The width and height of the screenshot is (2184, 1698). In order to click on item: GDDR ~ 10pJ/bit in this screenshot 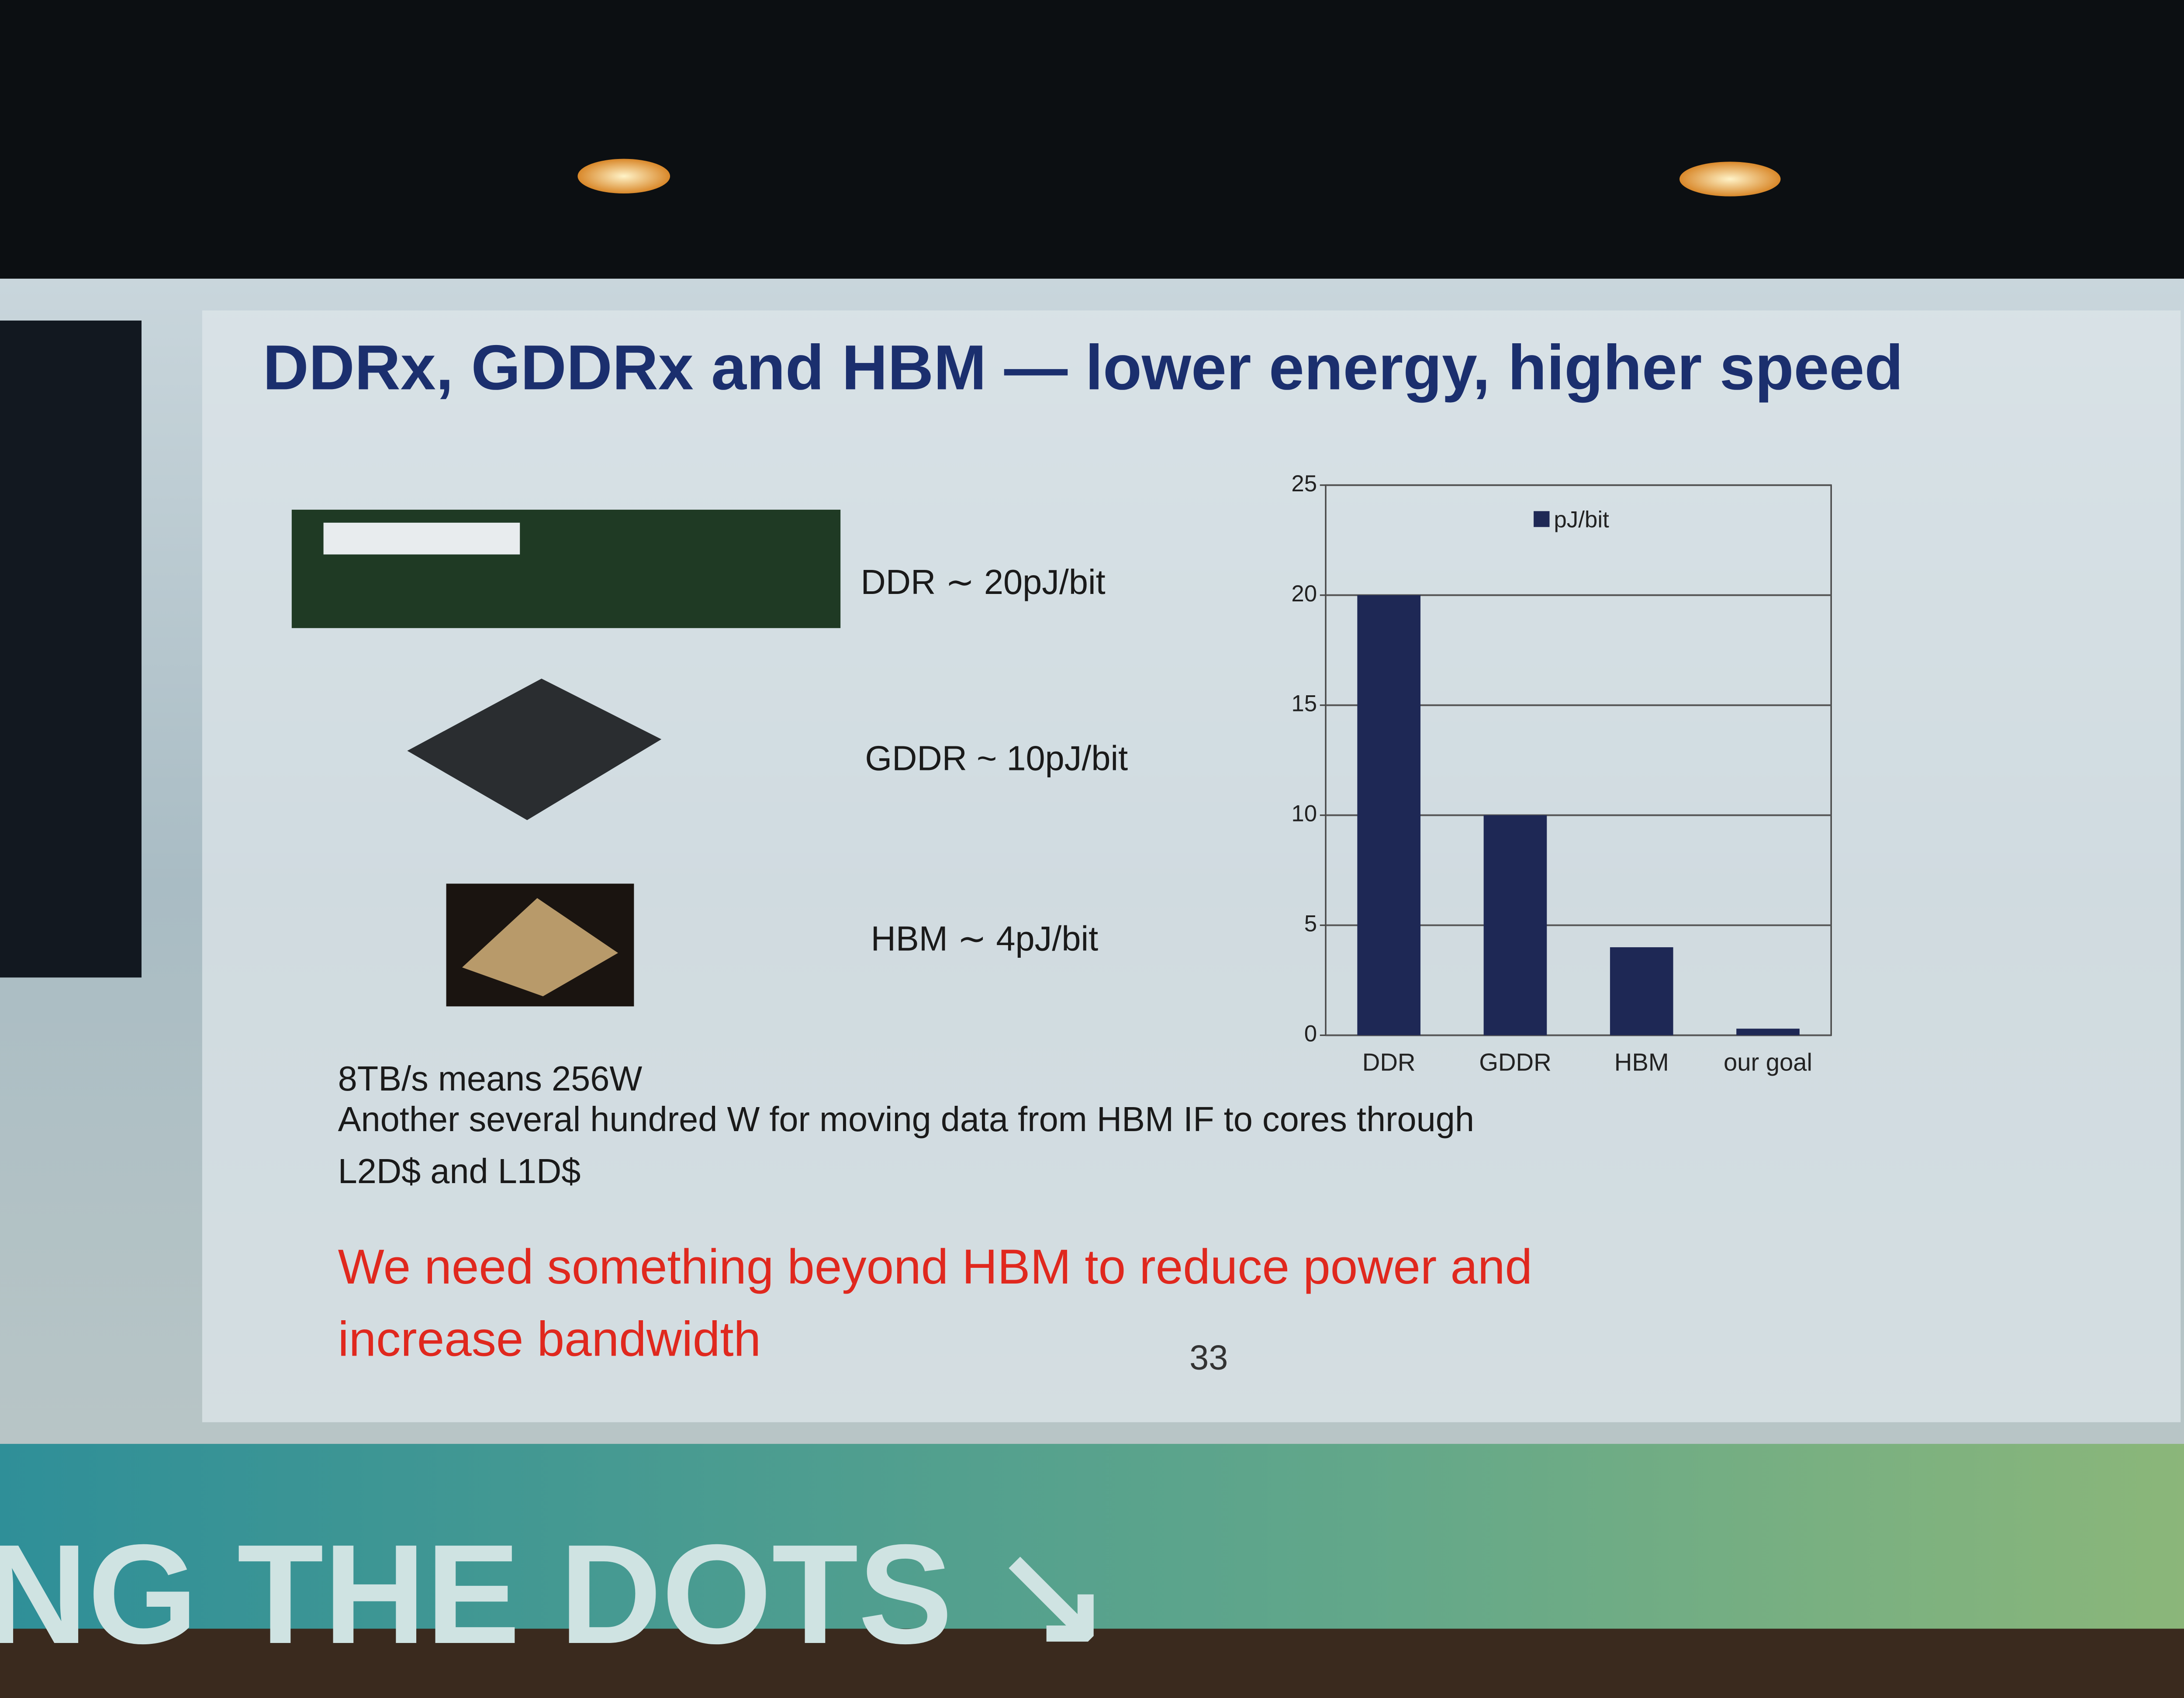, I will do `click(996, 758)`.